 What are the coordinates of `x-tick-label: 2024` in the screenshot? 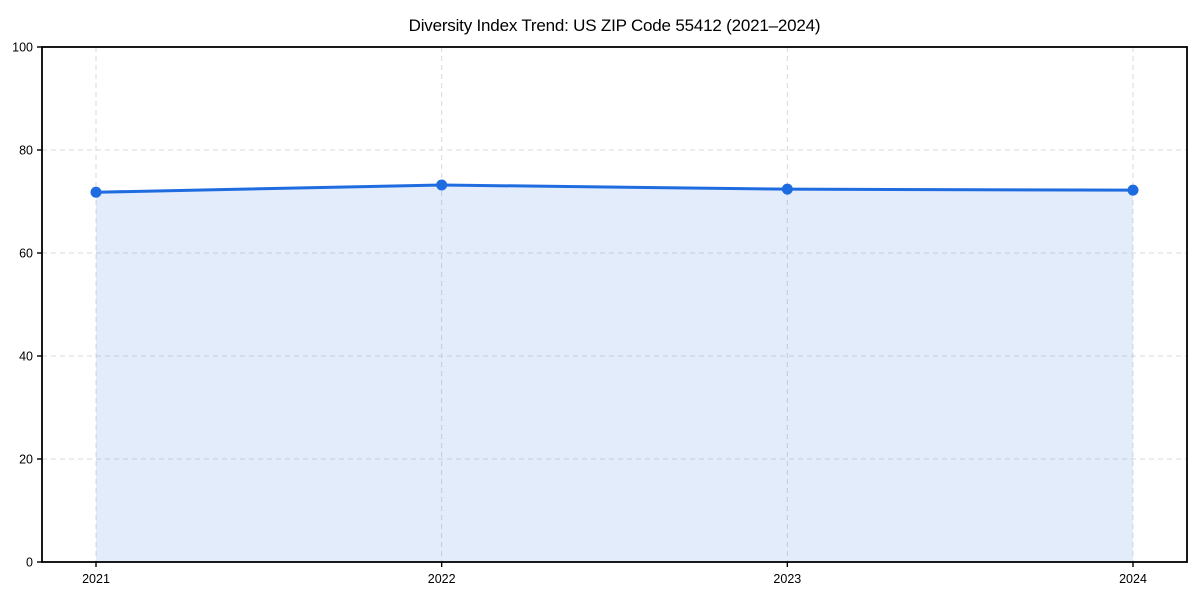 It's located at (1133, 579).